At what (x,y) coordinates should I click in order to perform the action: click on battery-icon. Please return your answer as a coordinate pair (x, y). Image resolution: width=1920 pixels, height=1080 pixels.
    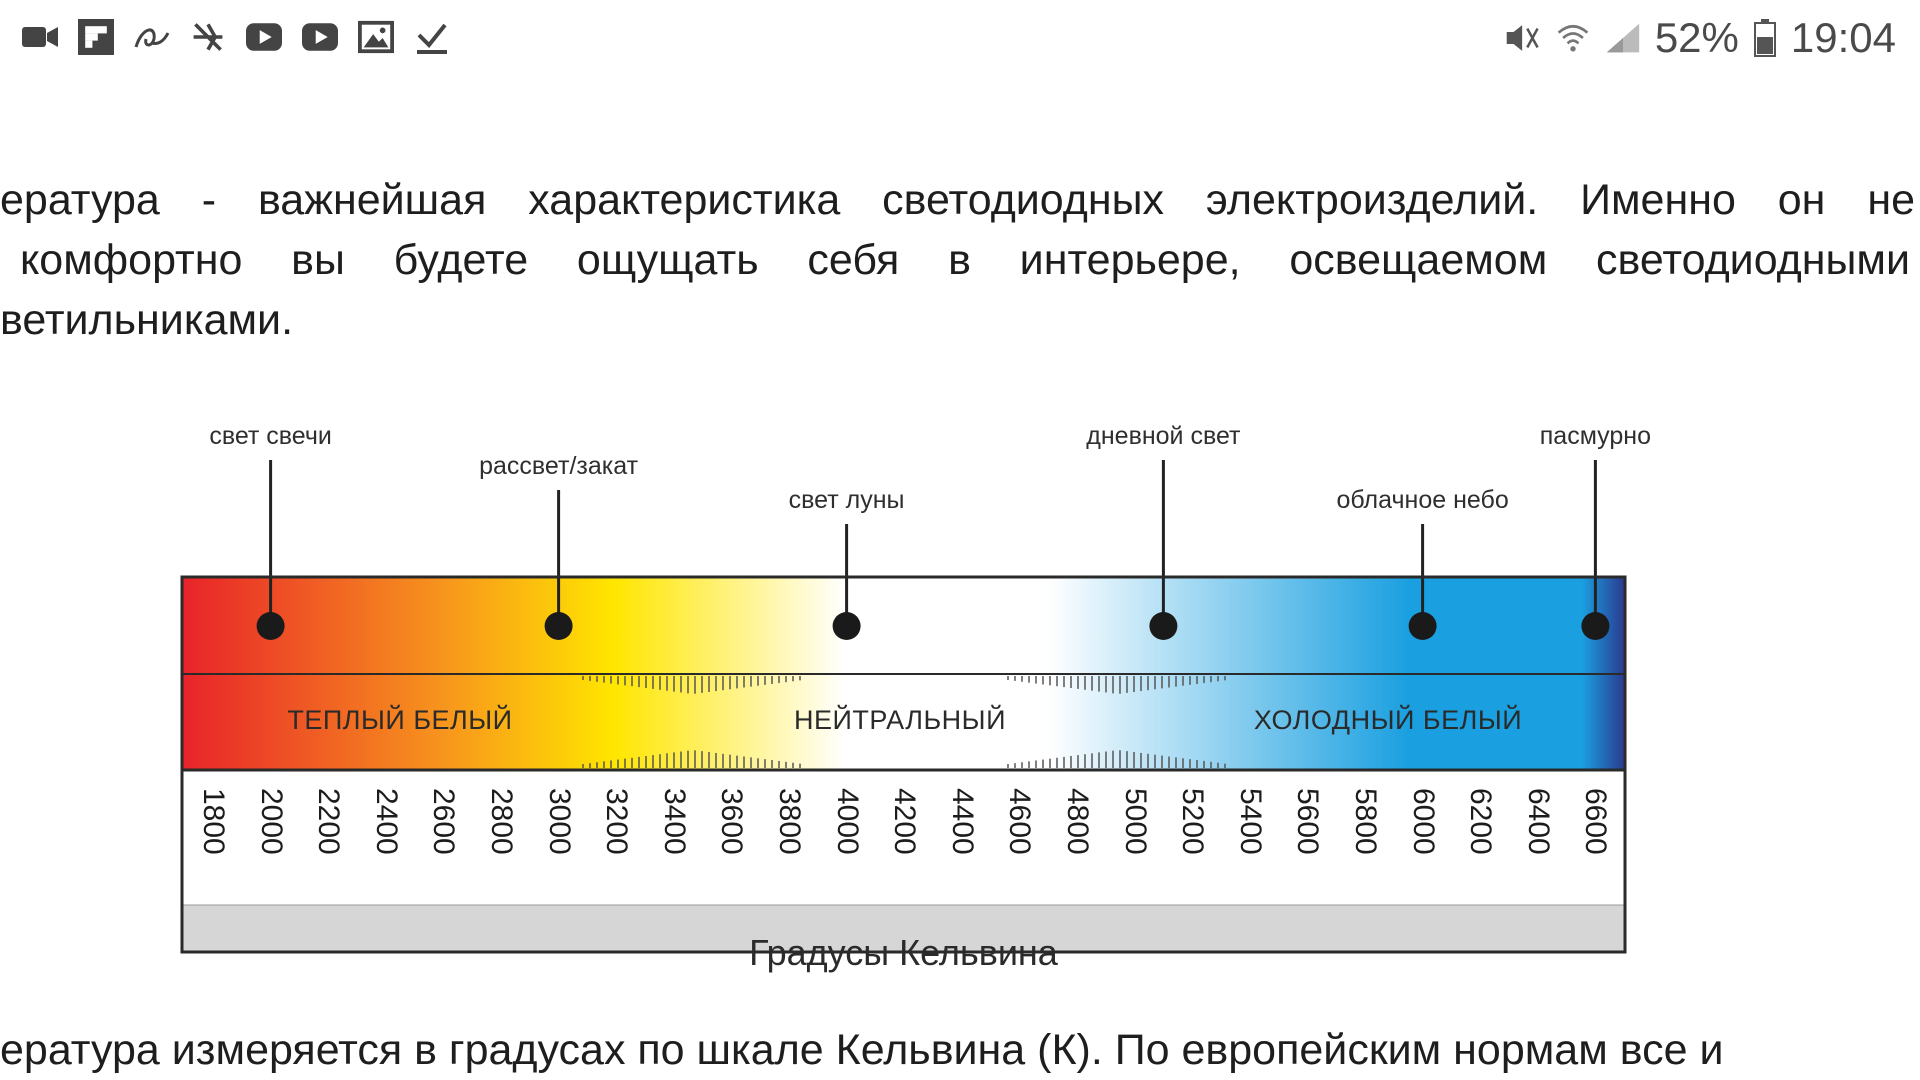
    Looking at the image, I should click on (1765, 38).